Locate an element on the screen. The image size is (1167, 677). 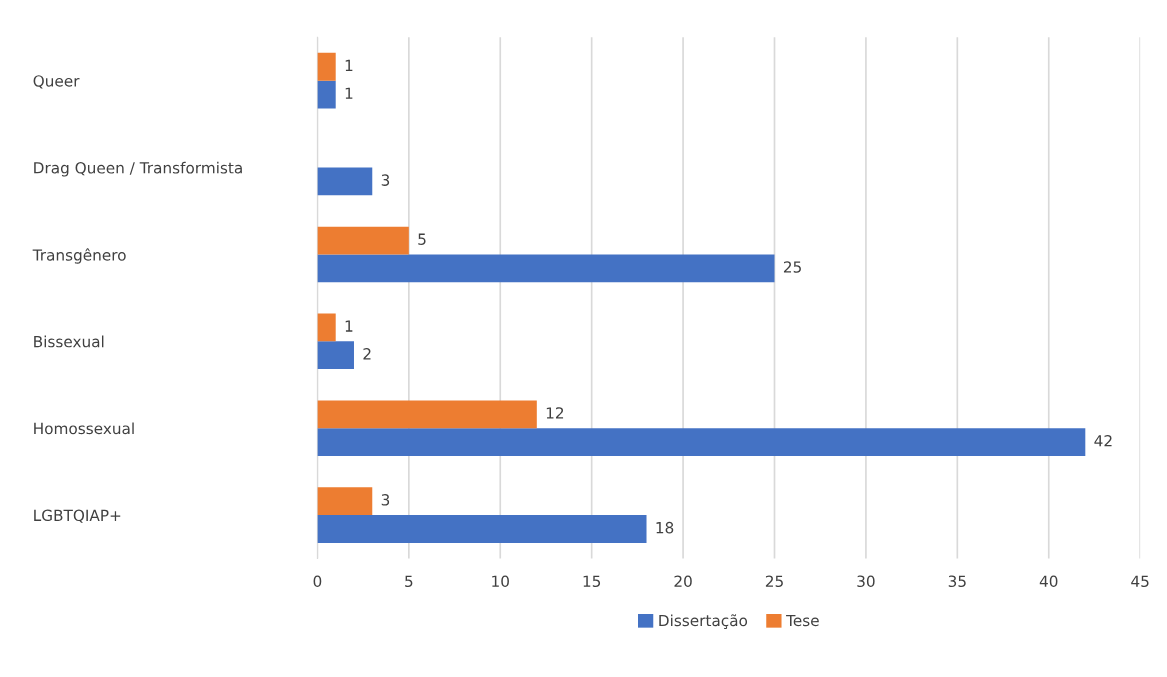
y-tick-label: Homossexual is located at coordinates (84, 428).